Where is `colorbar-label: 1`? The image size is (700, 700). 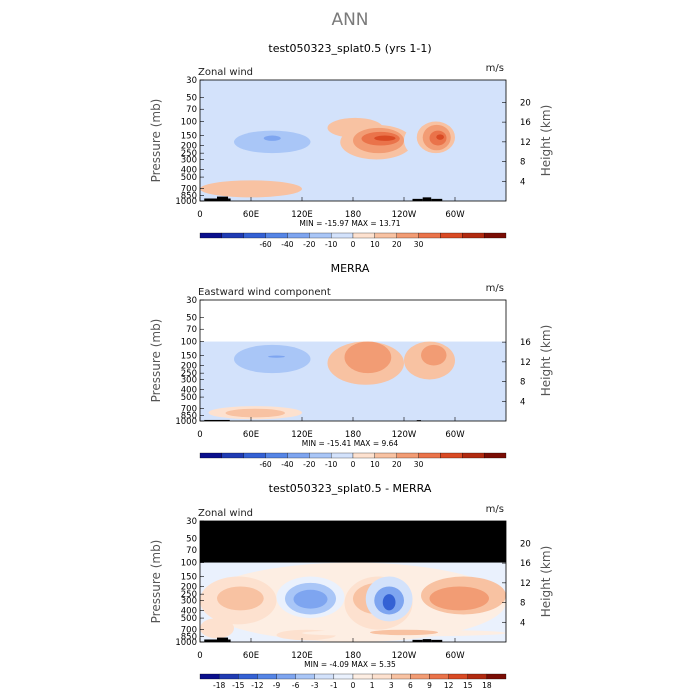 colorbar-label: 1 is located at coordinates (372, 685).